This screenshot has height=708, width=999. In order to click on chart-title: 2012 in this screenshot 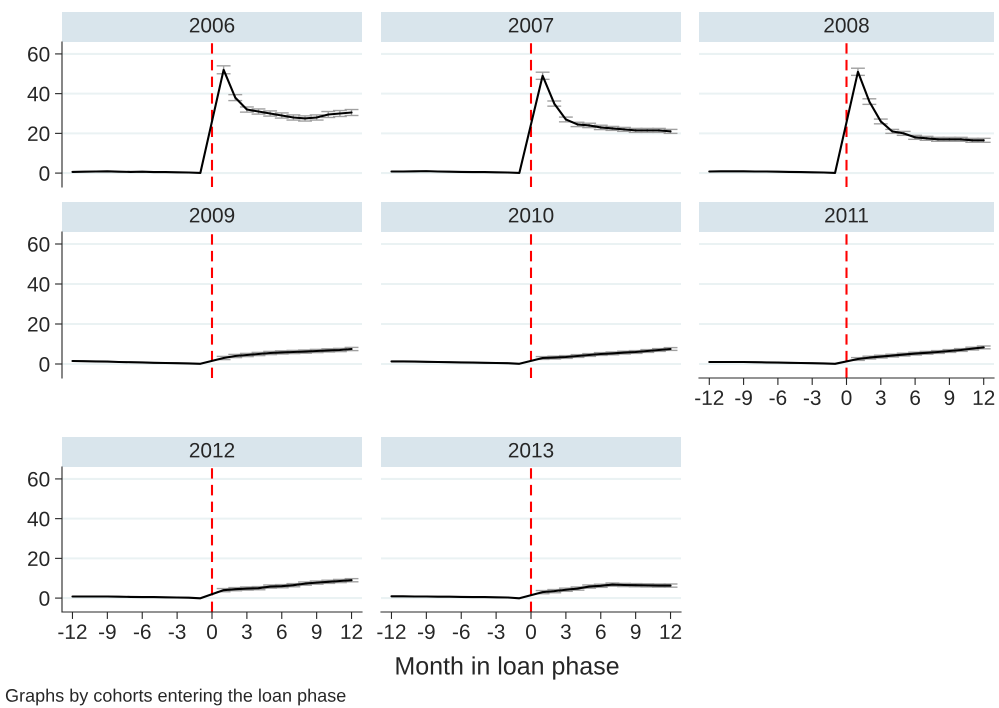, I will do `click(212, 450)`.